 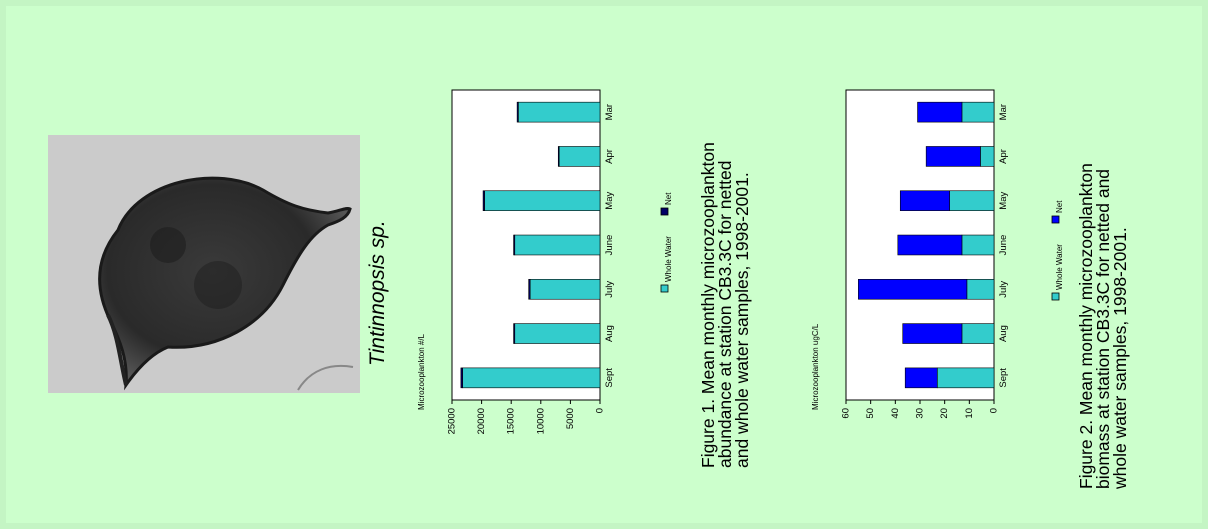 I want to click on fig1-bar-apr-net, so click(x=558, y=156).